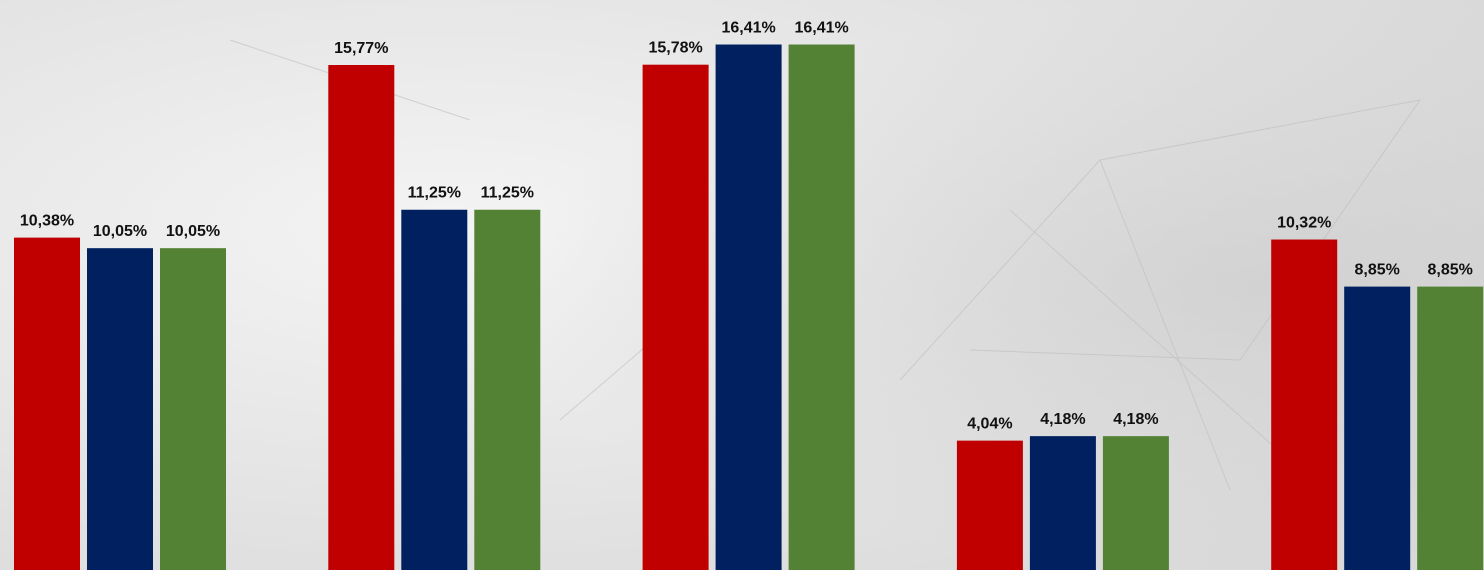 Image resolution: width=1484 pixels, height=570 pixels. What do you see at coordinates (675, 48) in the screenshot?
I see `value-label: 15,78%` at bounding box center [675, 48].